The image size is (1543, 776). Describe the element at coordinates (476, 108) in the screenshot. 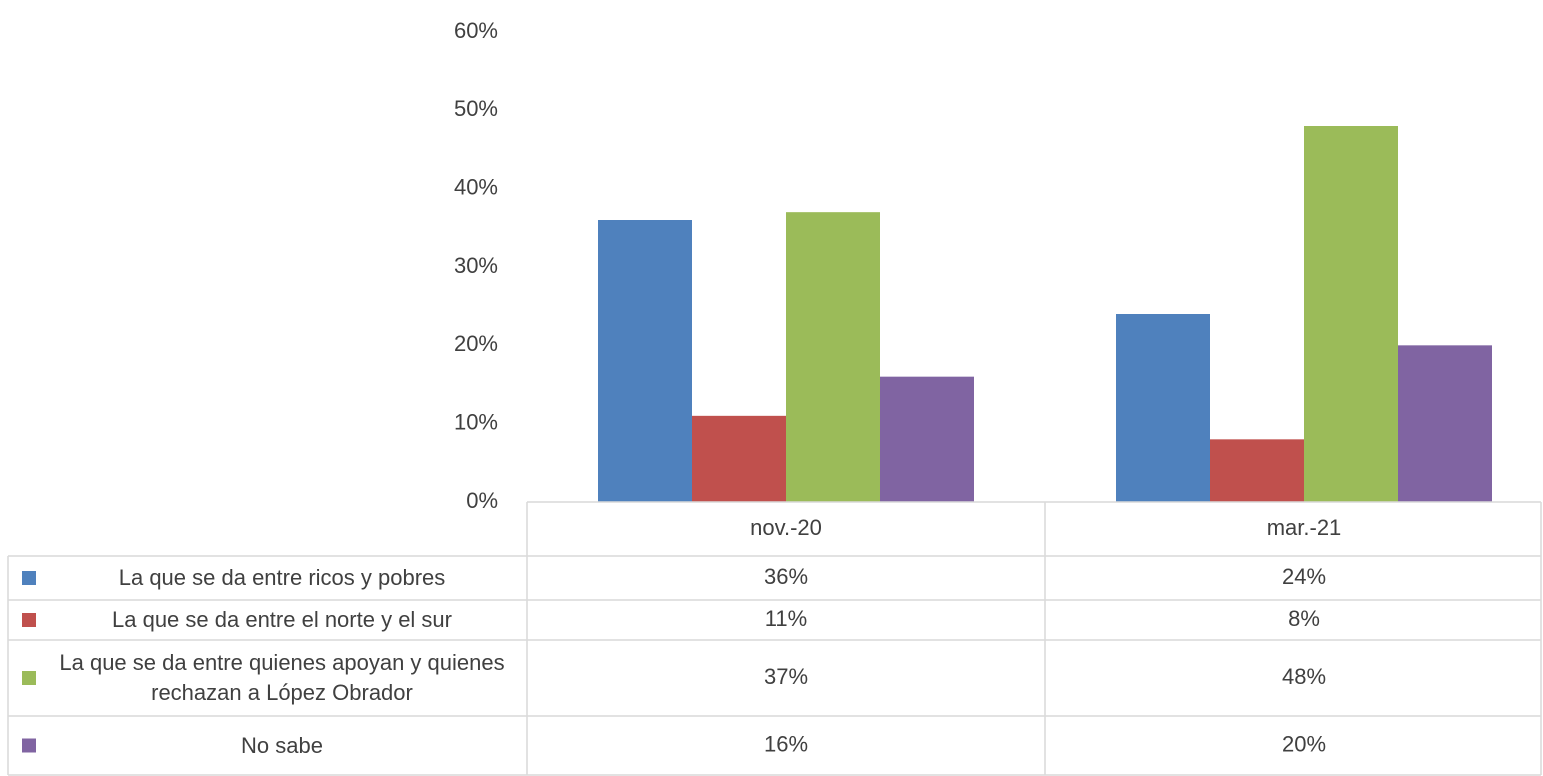

I see `y-tick-label: 50%` at that location.